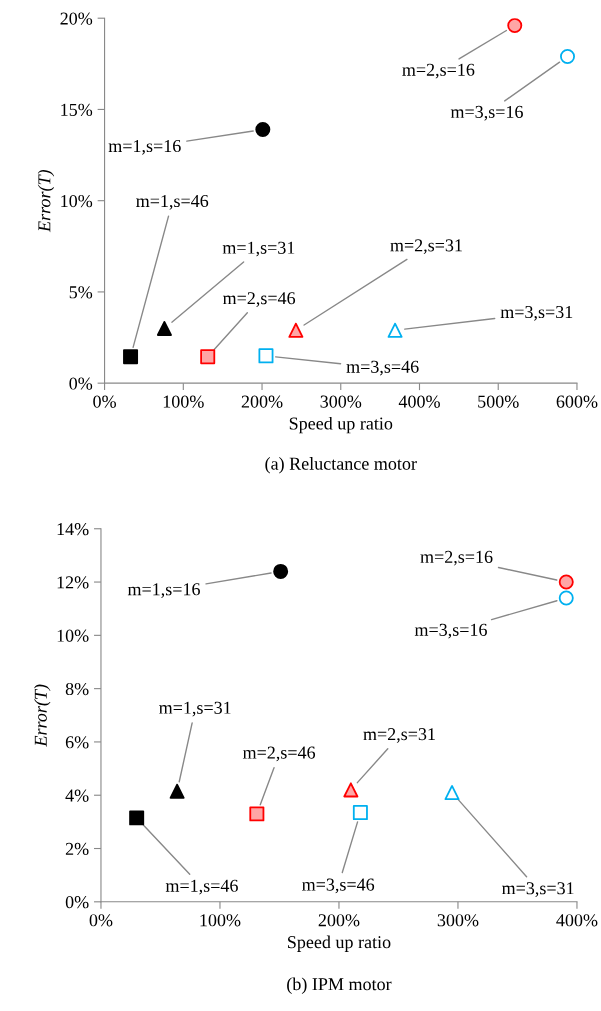 Image resolution: width=601 pixels, height=1011 pixels. I want to click on y-tick-label: 14%, so click(73, 529).